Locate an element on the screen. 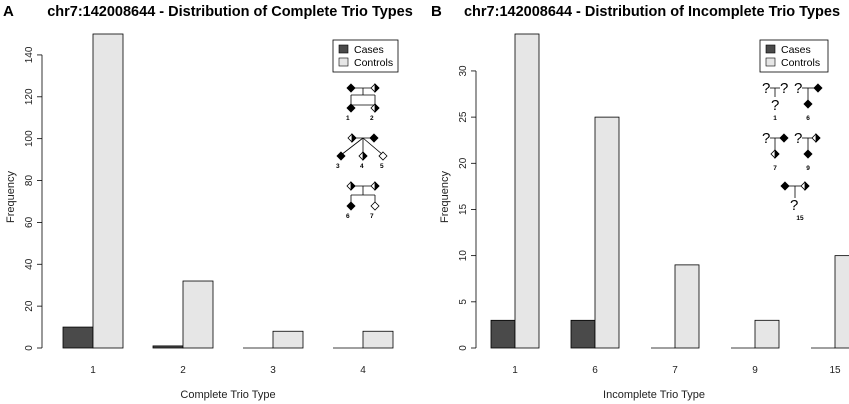 The width and height of the screenshot is (849, 404). y-axis-label-a: Frequency is located at coordinates (11, 197).